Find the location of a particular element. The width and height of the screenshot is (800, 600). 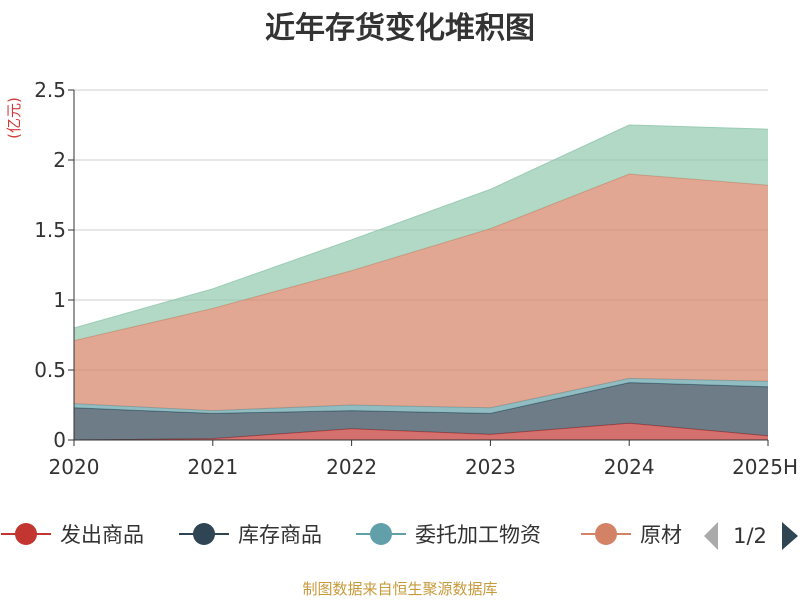

x-tick-label: 2021 is located at coordinates (212, 467).